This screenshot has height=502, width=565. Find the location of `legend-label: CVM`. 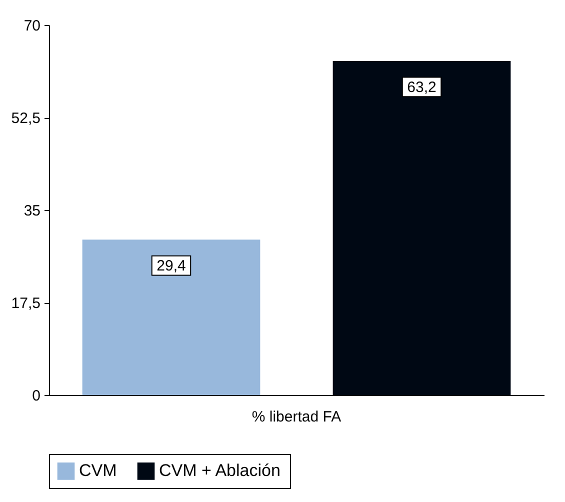

legend-label: CVM is located at coordinates (98, 470).